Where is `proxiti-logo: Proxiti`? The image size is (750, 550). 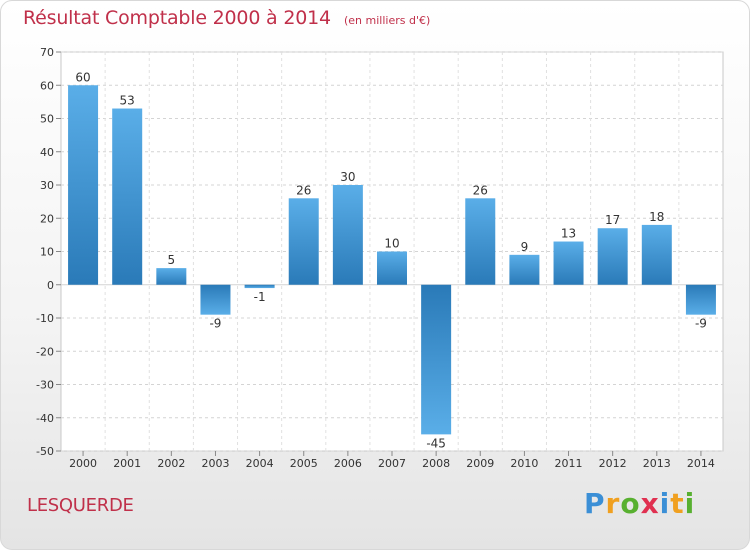 proxiti-logo: Proxiti is located at coordinates (639, 503).